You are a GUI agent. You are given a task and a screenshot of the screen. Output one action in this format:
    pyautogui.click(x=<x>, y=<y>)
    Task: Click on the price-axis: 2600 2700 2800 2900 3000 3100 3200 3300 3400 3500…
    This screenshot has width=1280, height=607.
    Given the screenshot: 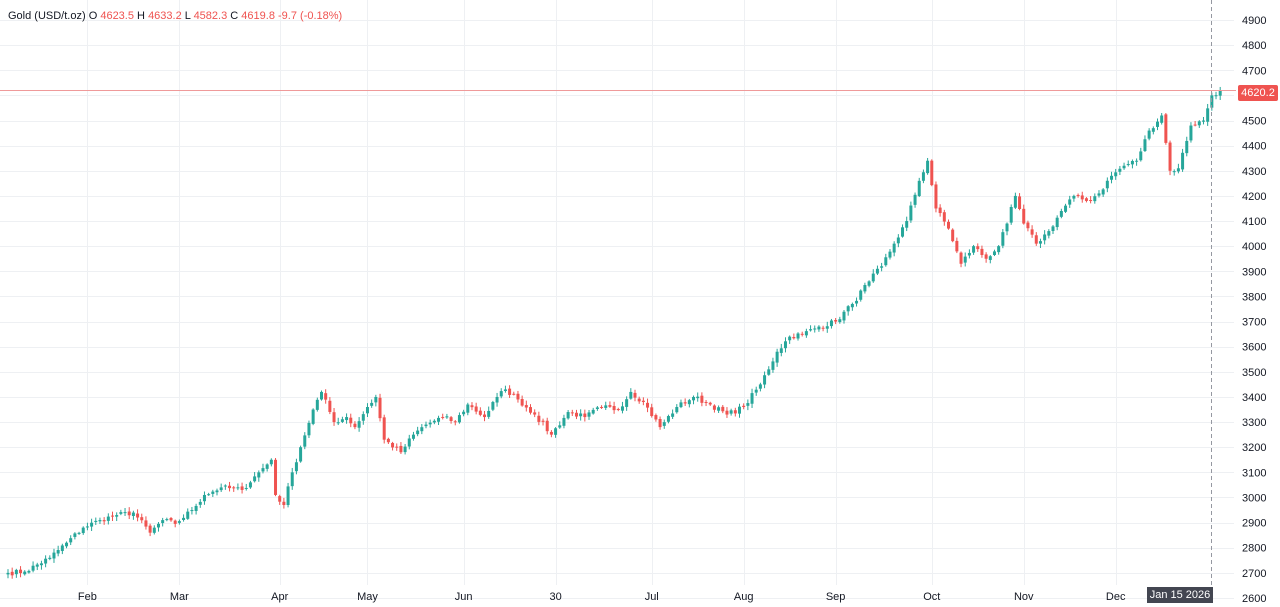 What is the action you would take?
    pyautogui.click(x=1254, y=310)
    